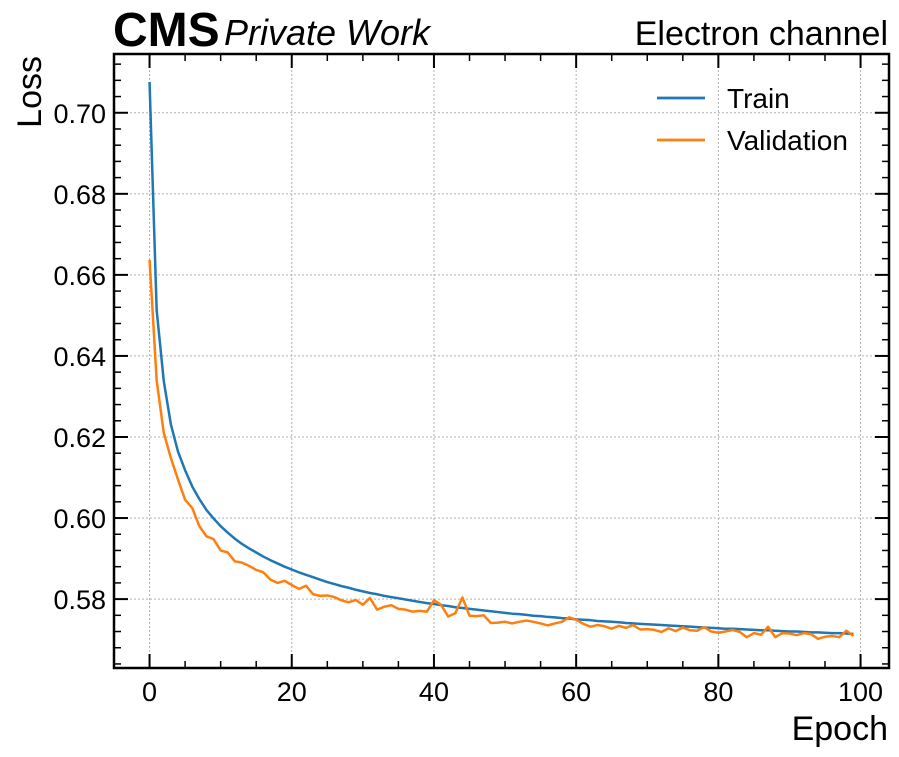 This screenshot has width=899, height=757. Describe the element at coordinates (512, 692) in the screenshot. I see `x-tick-labels: 0 20 40 60 80 100` at that location.